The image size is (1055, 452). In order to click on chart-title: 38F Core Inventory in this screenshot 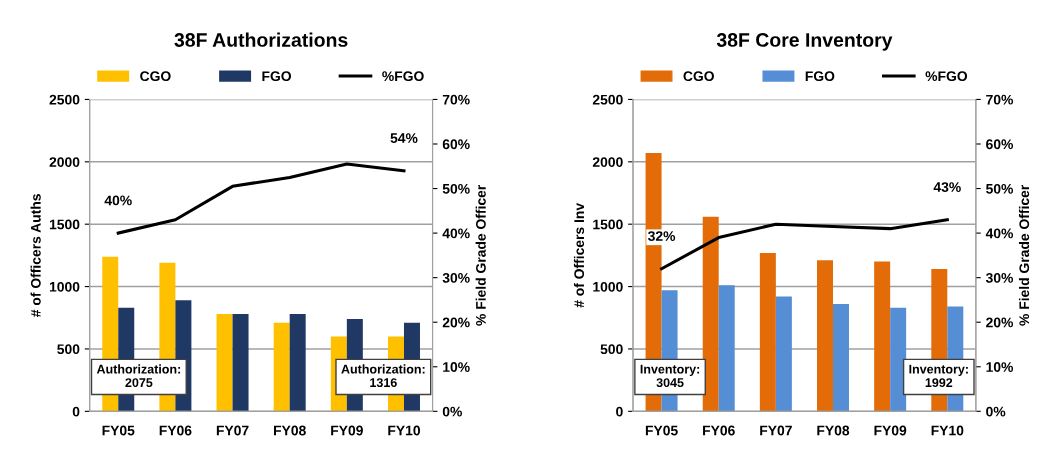, I will do `click(804, 42)`.